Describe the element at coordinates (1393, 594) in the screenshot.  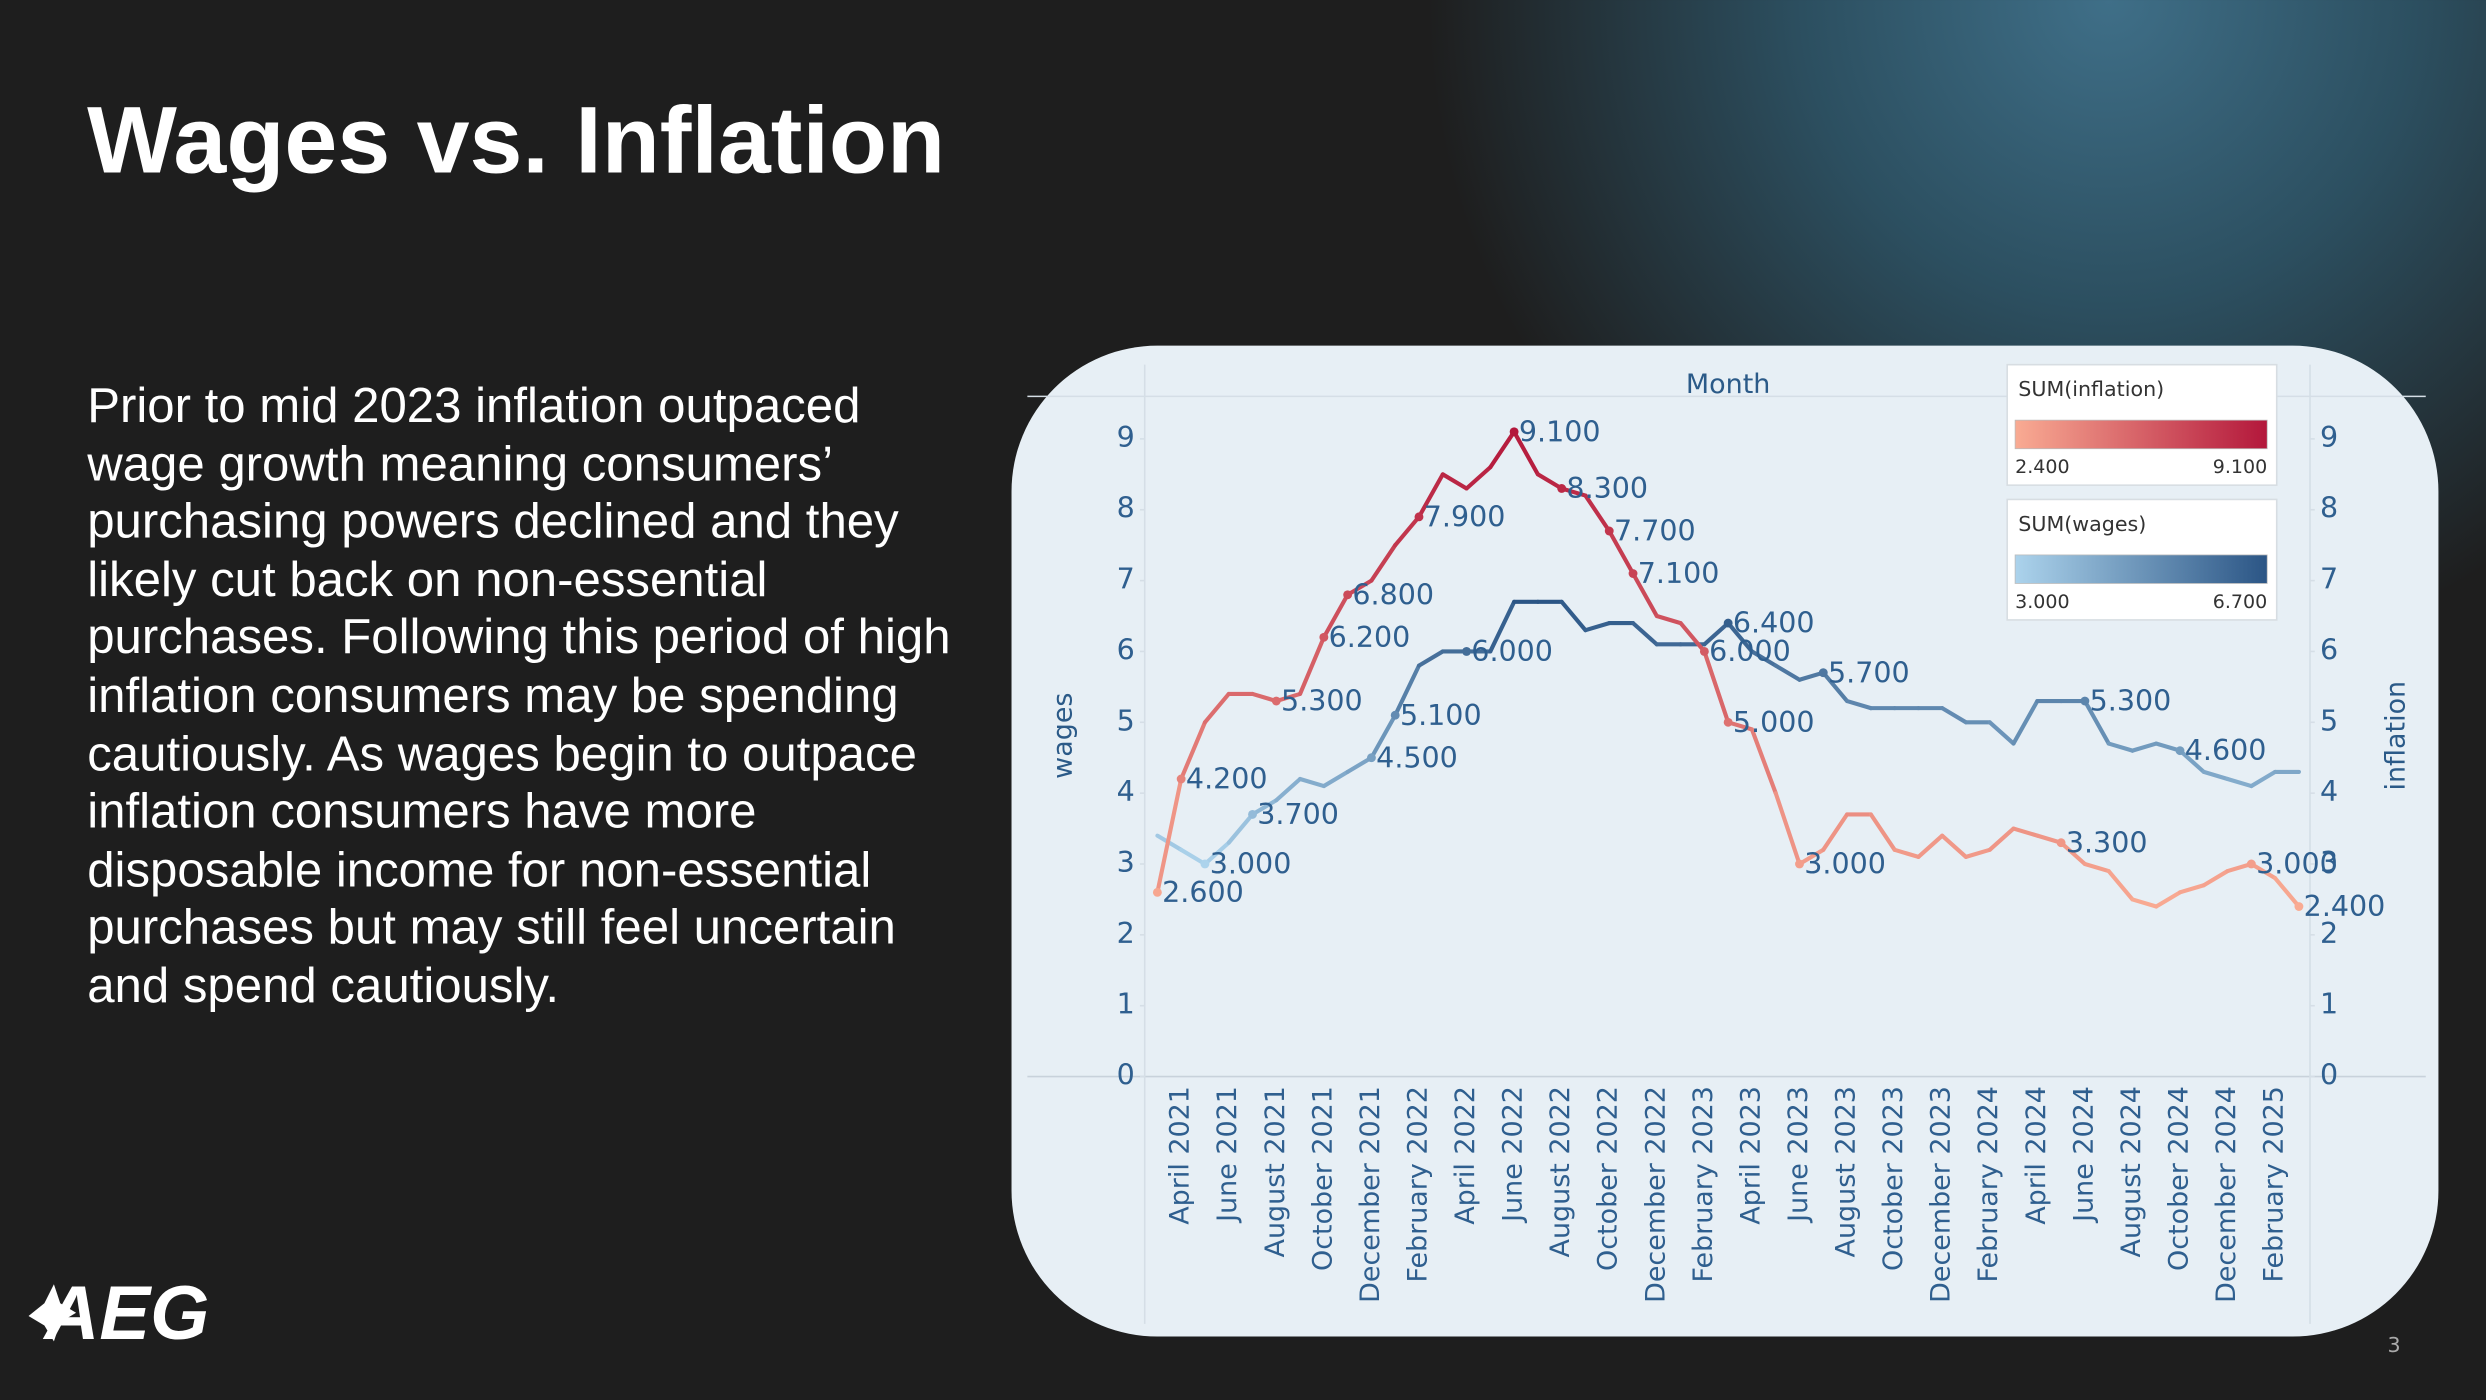
I see `data-label: 6.800` at that location.